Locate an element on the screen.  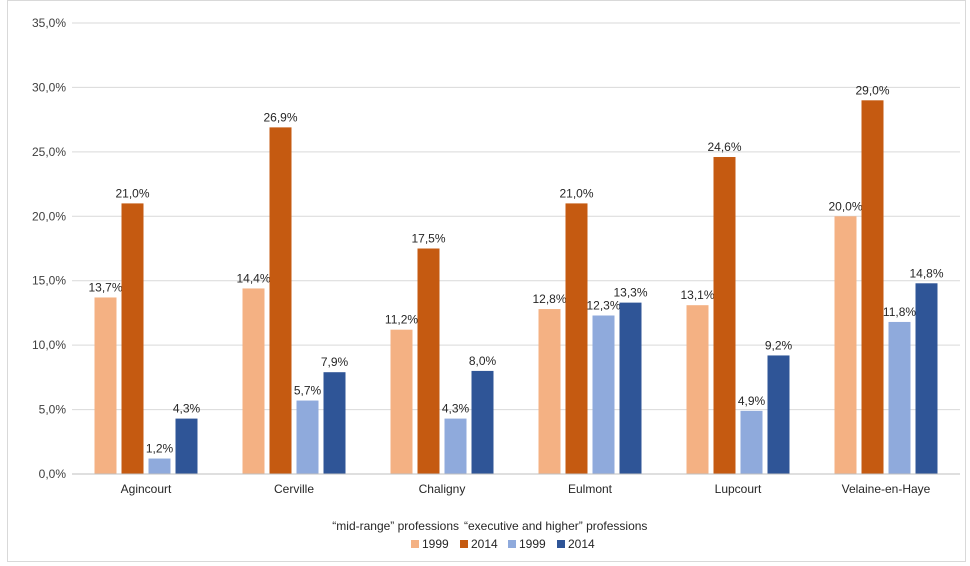
x-category-label: Eulmont is located at coordinates (590, 489).